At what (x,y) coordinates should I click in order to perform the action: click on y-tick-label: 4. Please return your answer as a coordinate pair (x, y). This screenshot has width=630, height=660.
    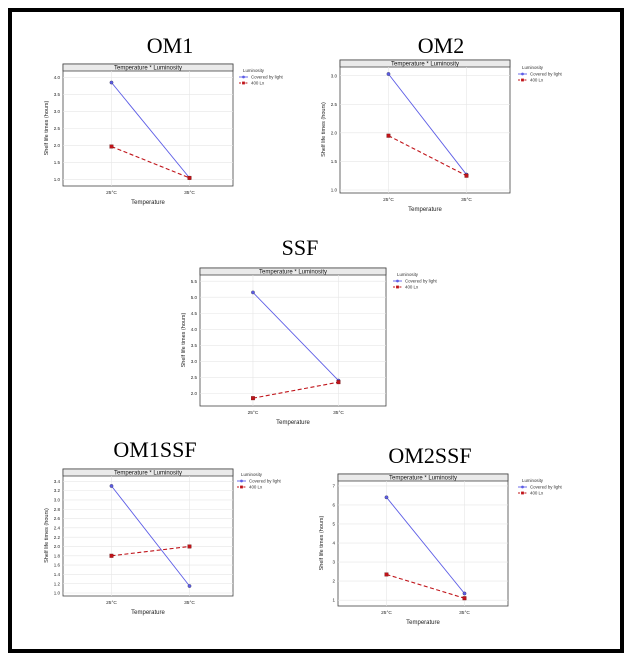
    Looking at the image, I should click on (333, 543).